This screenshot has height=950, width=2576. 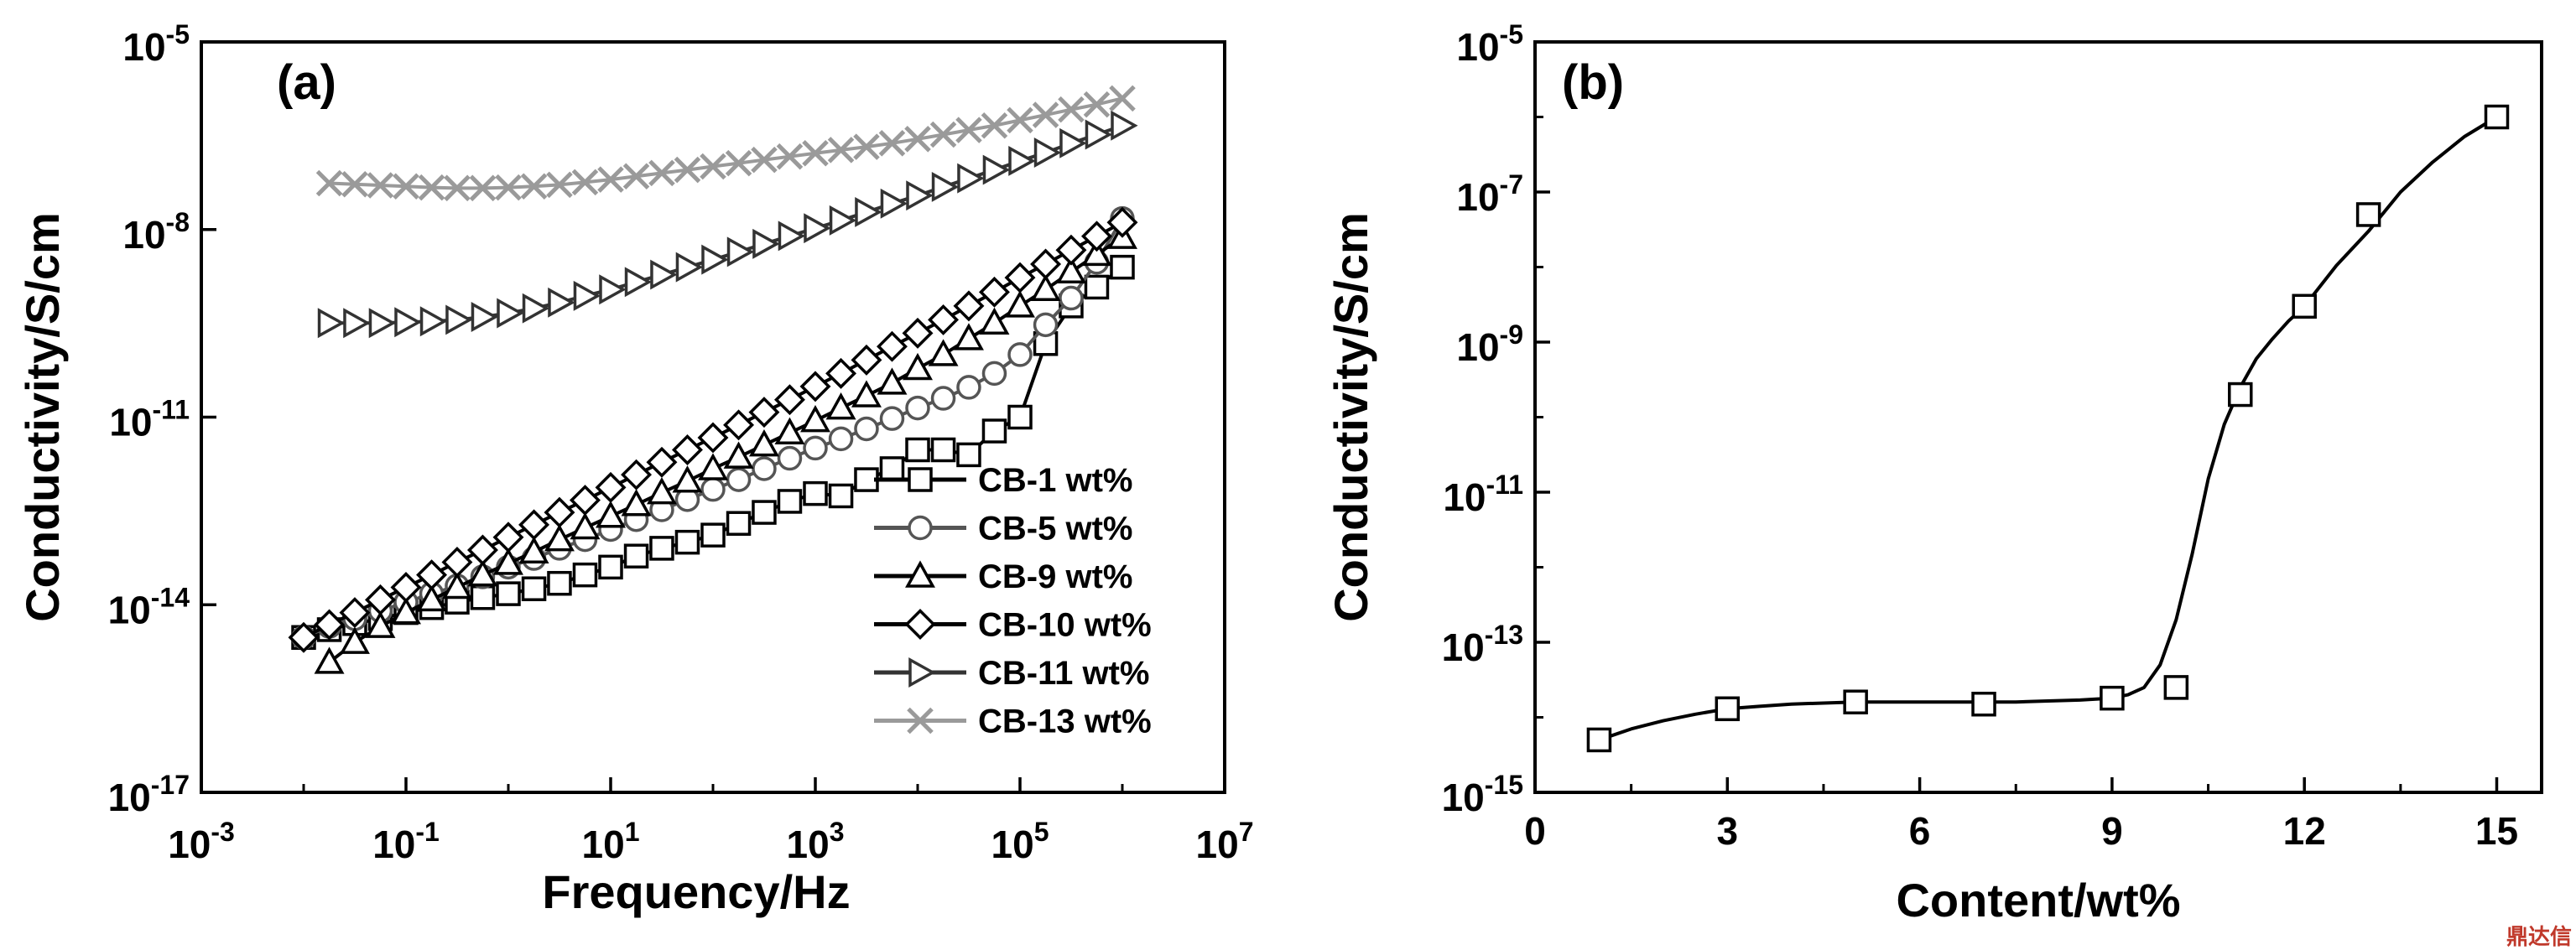 I want to click on x-tick-label-a: 10¹, so click(x=611, y=842).